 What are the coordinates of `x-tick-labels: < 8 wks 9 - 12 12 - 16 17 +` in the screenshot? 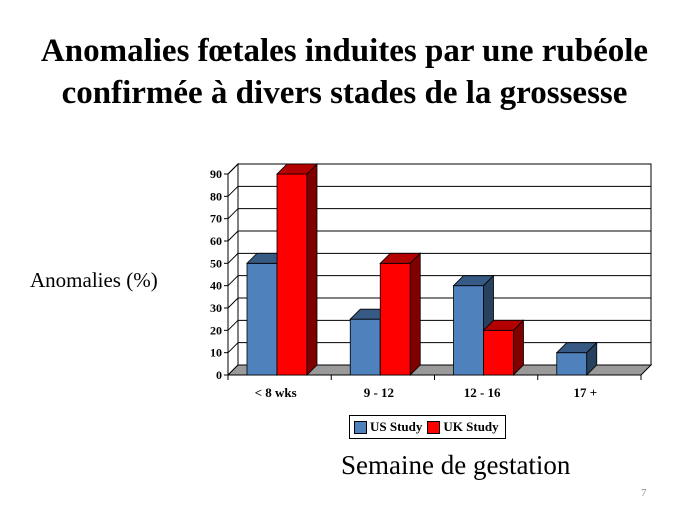 It's located at (434, 387).